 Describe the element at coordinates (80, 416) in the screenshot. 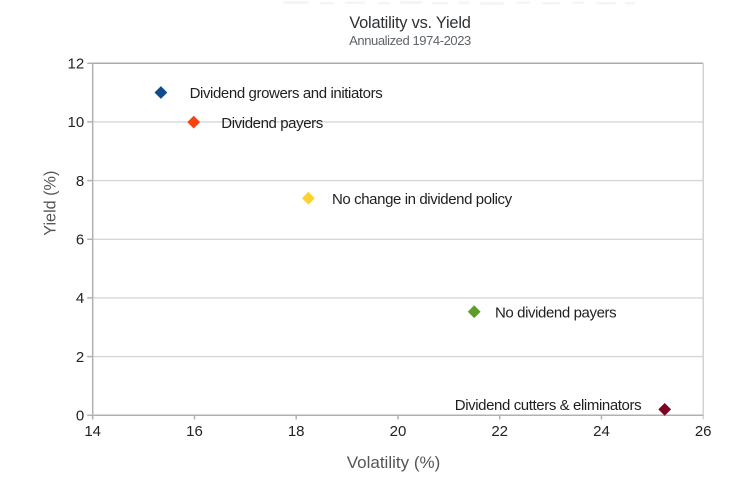

I see `svg-text: 0` at that location.